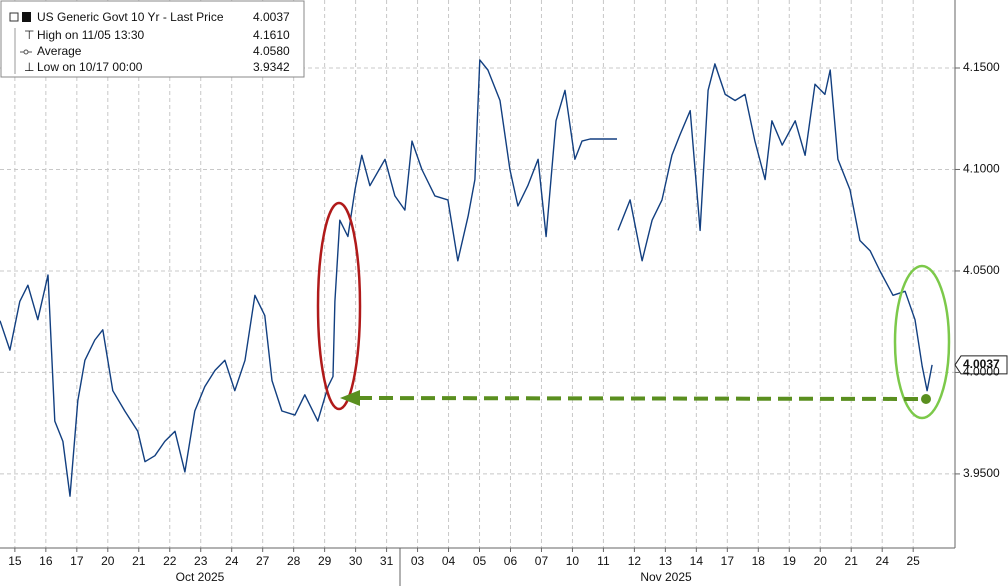 This screenshot has width=1008, height=586. Describe the element at coordinates (759, 561) in the screenshot. I see `x-tick-label: 18` at that location.